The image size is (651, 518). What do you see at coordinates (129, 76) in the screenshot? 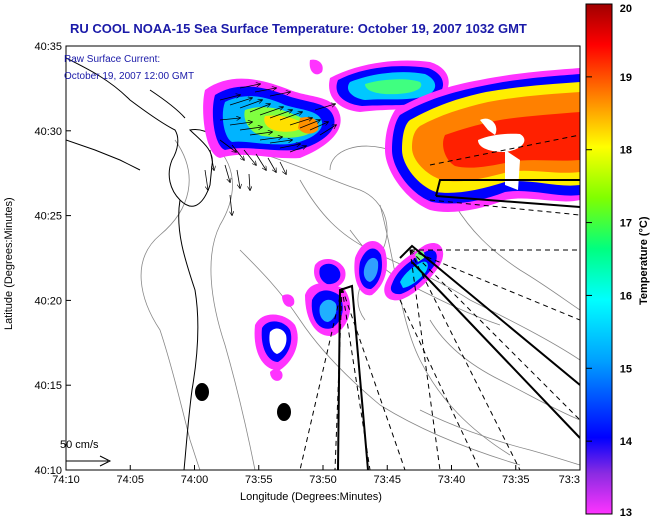
I see `annotation-line-2: October 19, 2007 12:00 GMT` at bounding box center [129, 76].